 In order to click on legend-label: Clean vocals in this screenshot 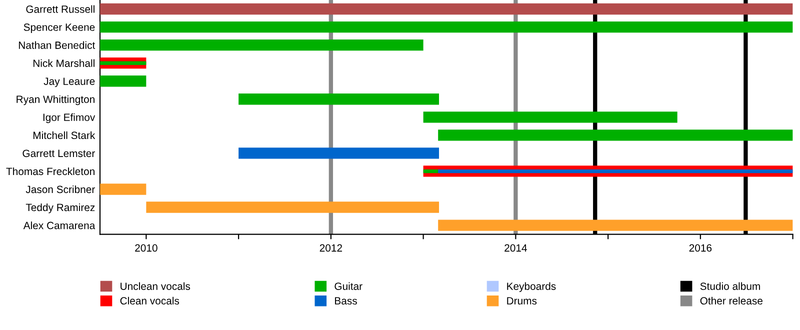, I will do `click(150, 300)`.